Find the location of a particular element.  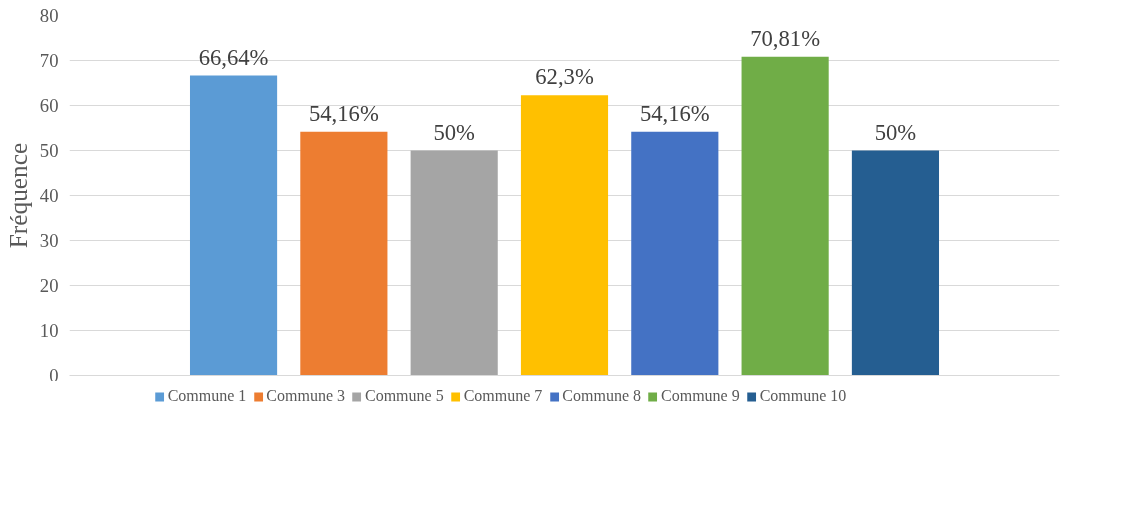

data-label: 66,64% is located at coordinates (233, 57).